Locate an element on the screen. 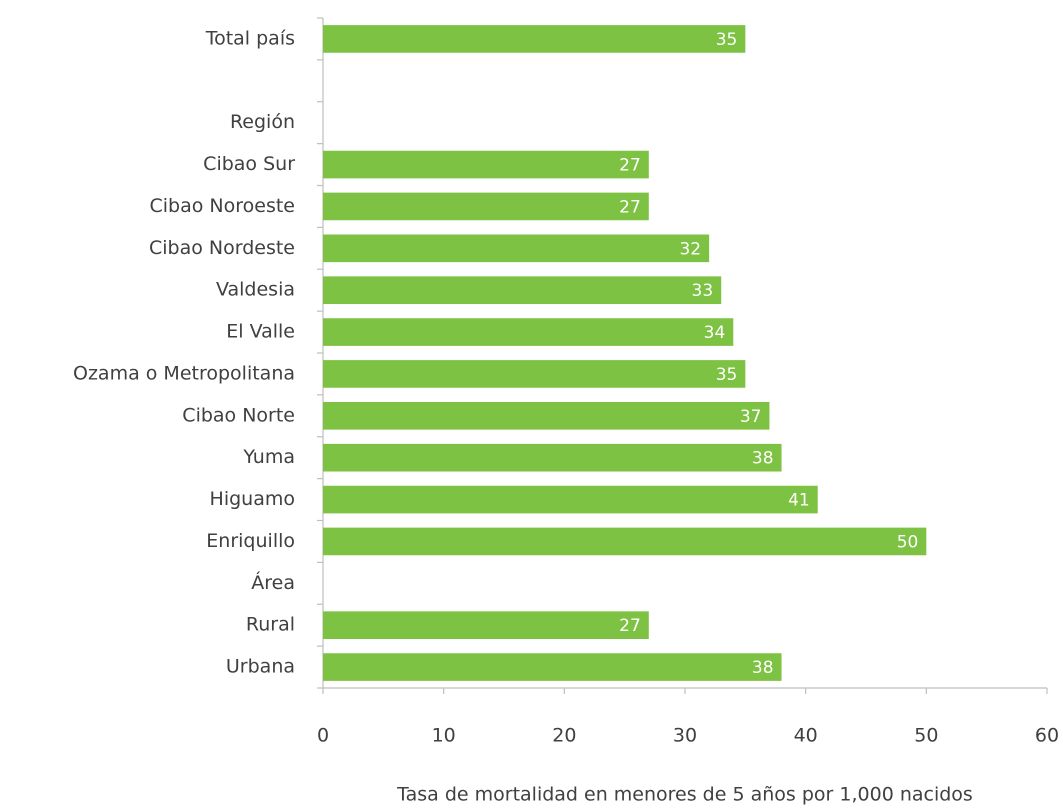 This screenshot has height=809, width=1063. y-tick-label: Área is located at coordinates (273, 582).